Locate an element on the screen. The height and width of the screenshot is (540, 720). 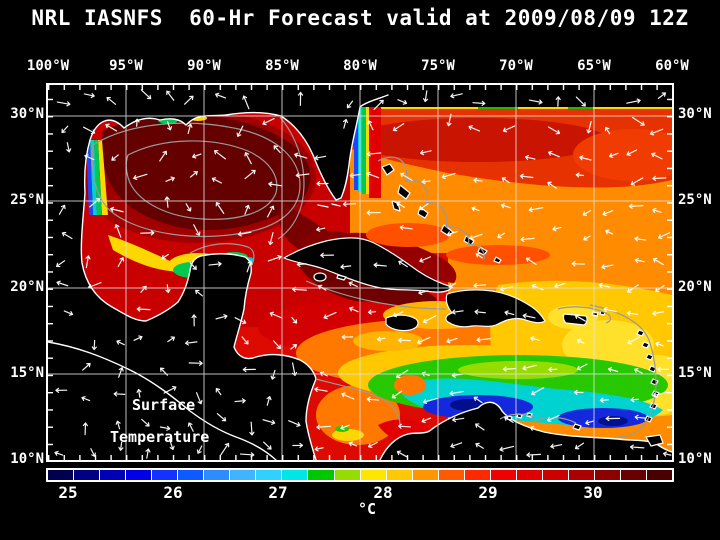
colorbar-tick-label: 30 is located at coordinates (593, 492).